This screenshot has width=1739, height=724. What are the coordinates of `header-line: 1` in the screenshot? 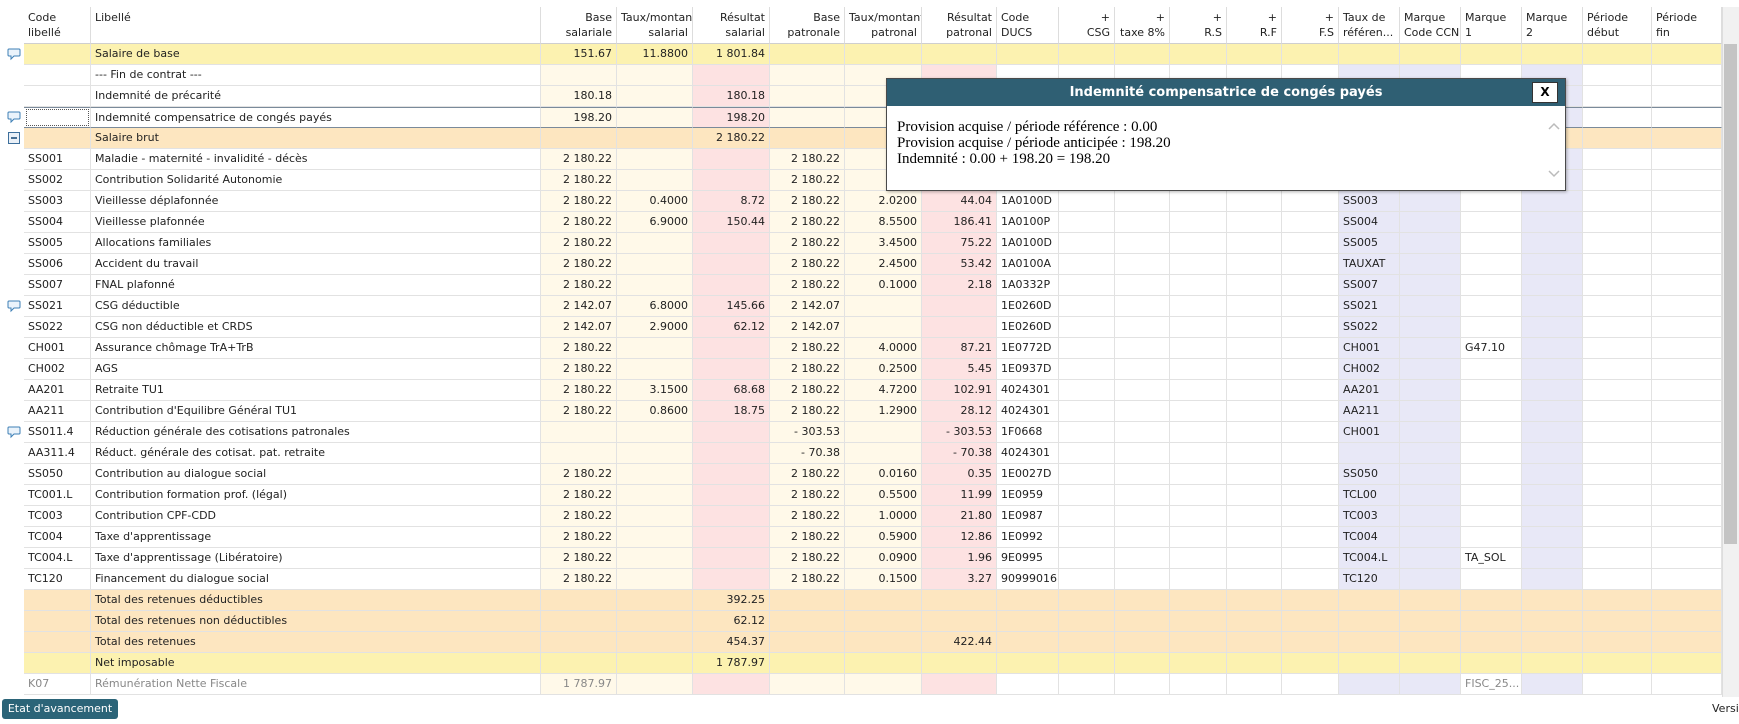 It's located at (1468, 32).